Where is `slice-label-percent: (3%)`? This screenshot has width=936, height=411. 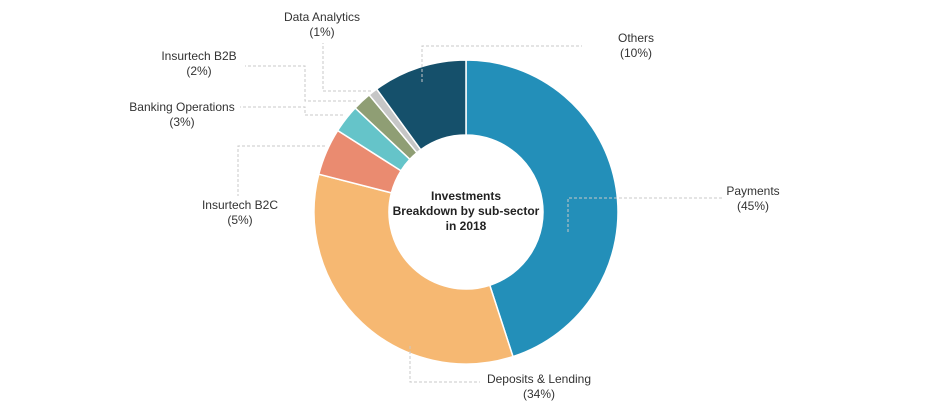
slice-label-percent: (3%) is located at coordinates (181, 122).